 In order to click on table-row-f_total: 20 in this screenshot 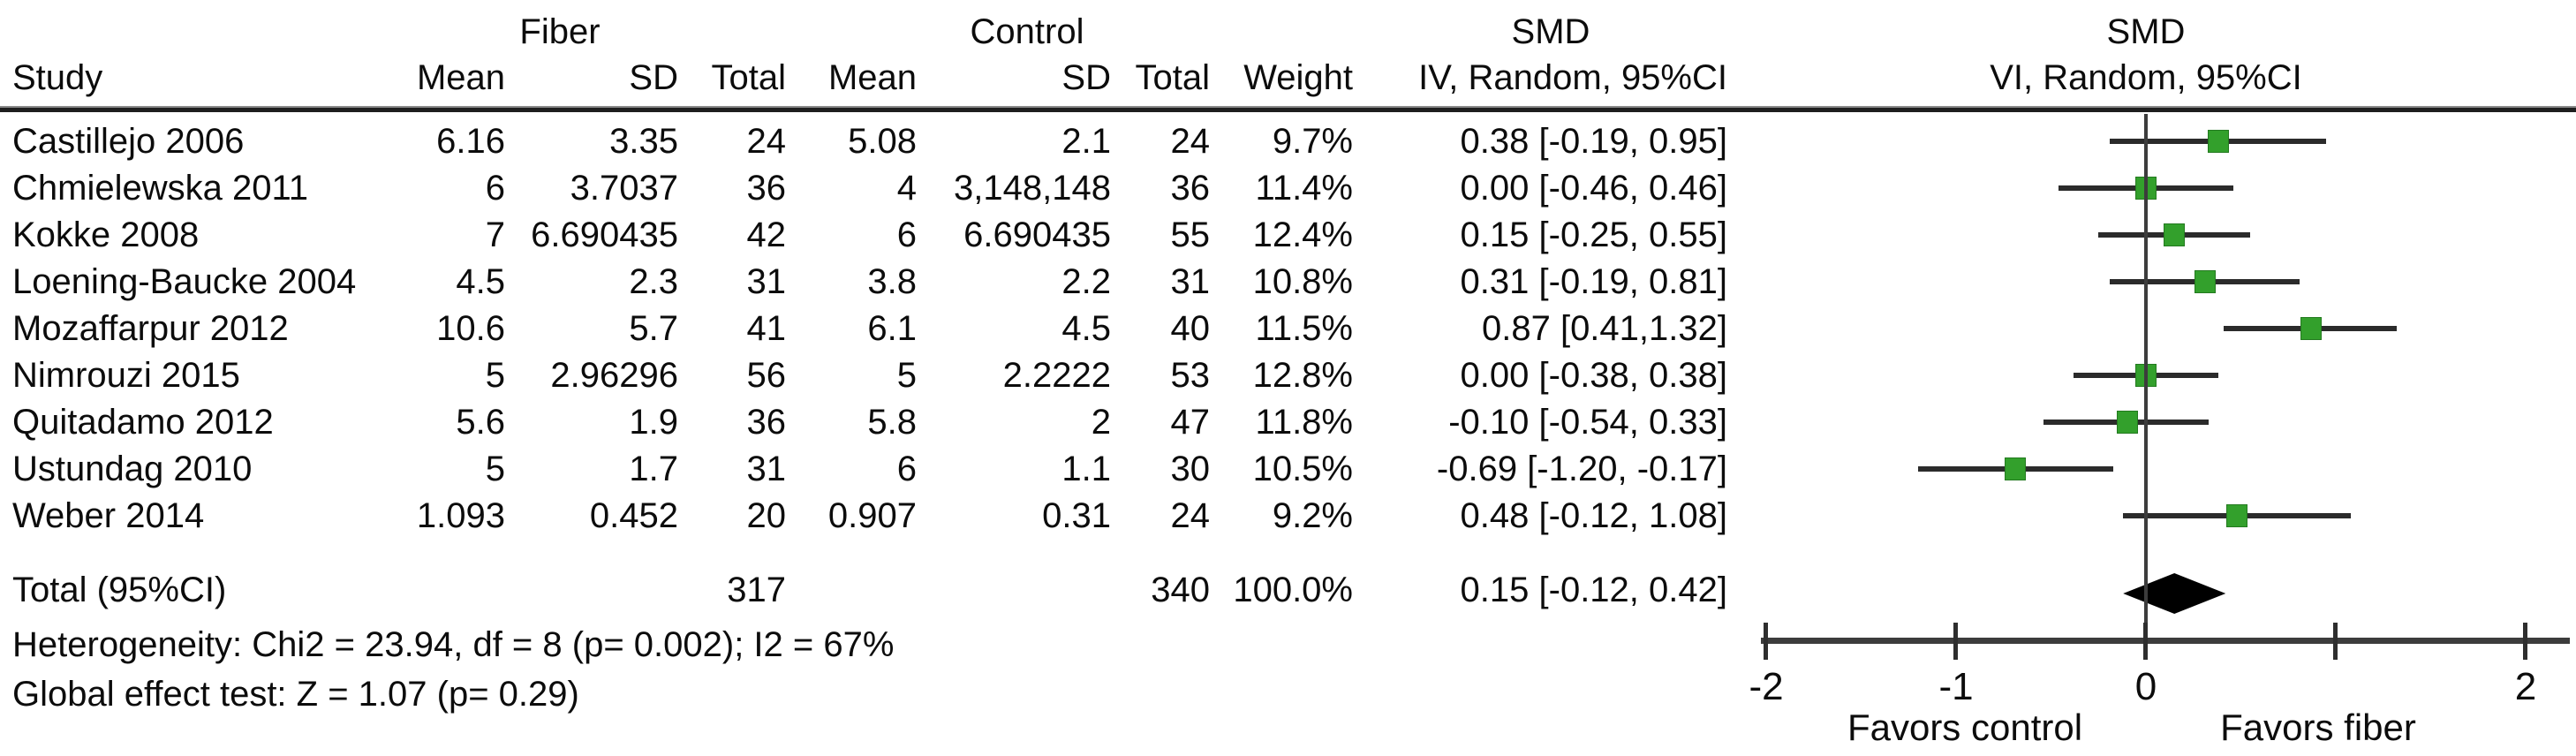, I will do `click(766, 515)`.